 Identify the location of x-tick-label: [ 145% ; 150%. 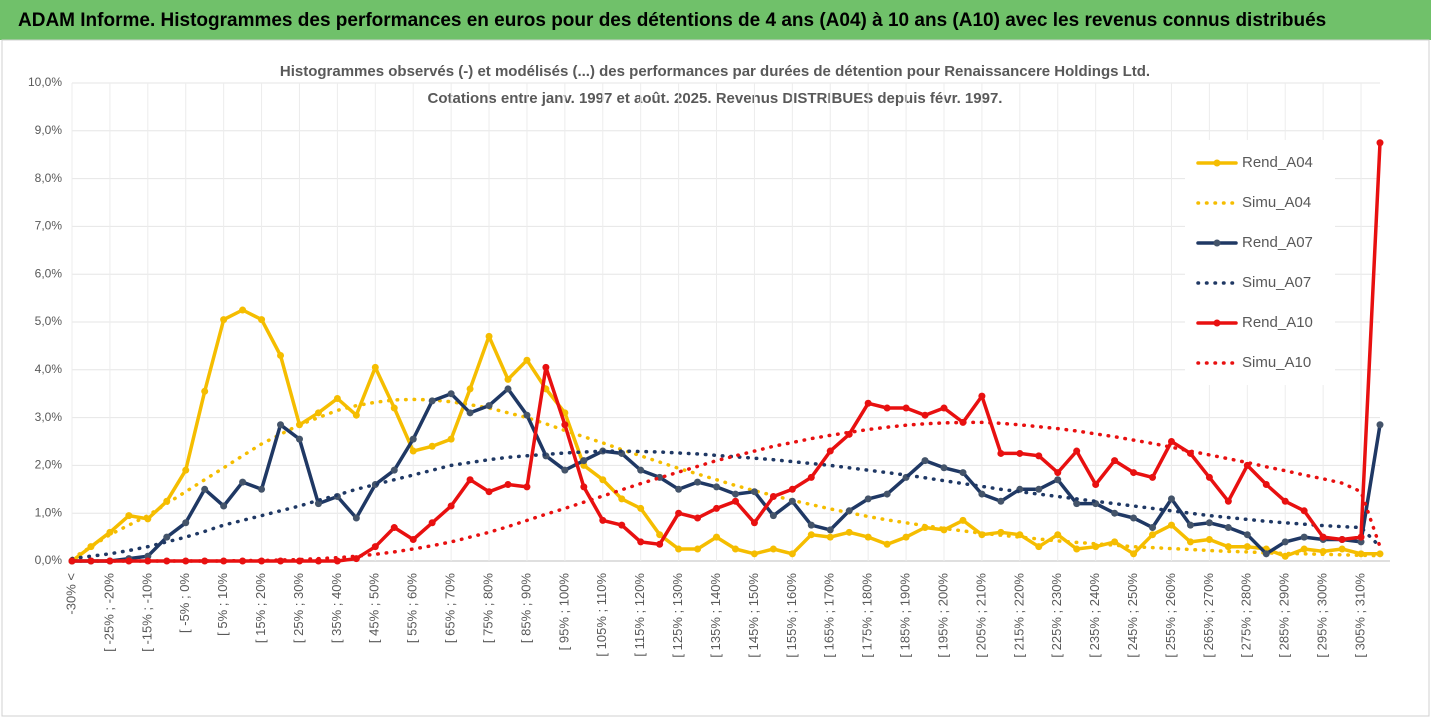
(753, 615).